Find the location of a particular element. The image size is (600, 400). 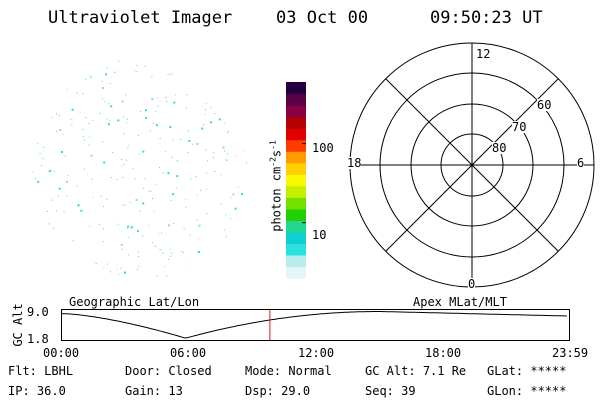

status-filter: Flt: LBHL is located at coordinates (41, 371).